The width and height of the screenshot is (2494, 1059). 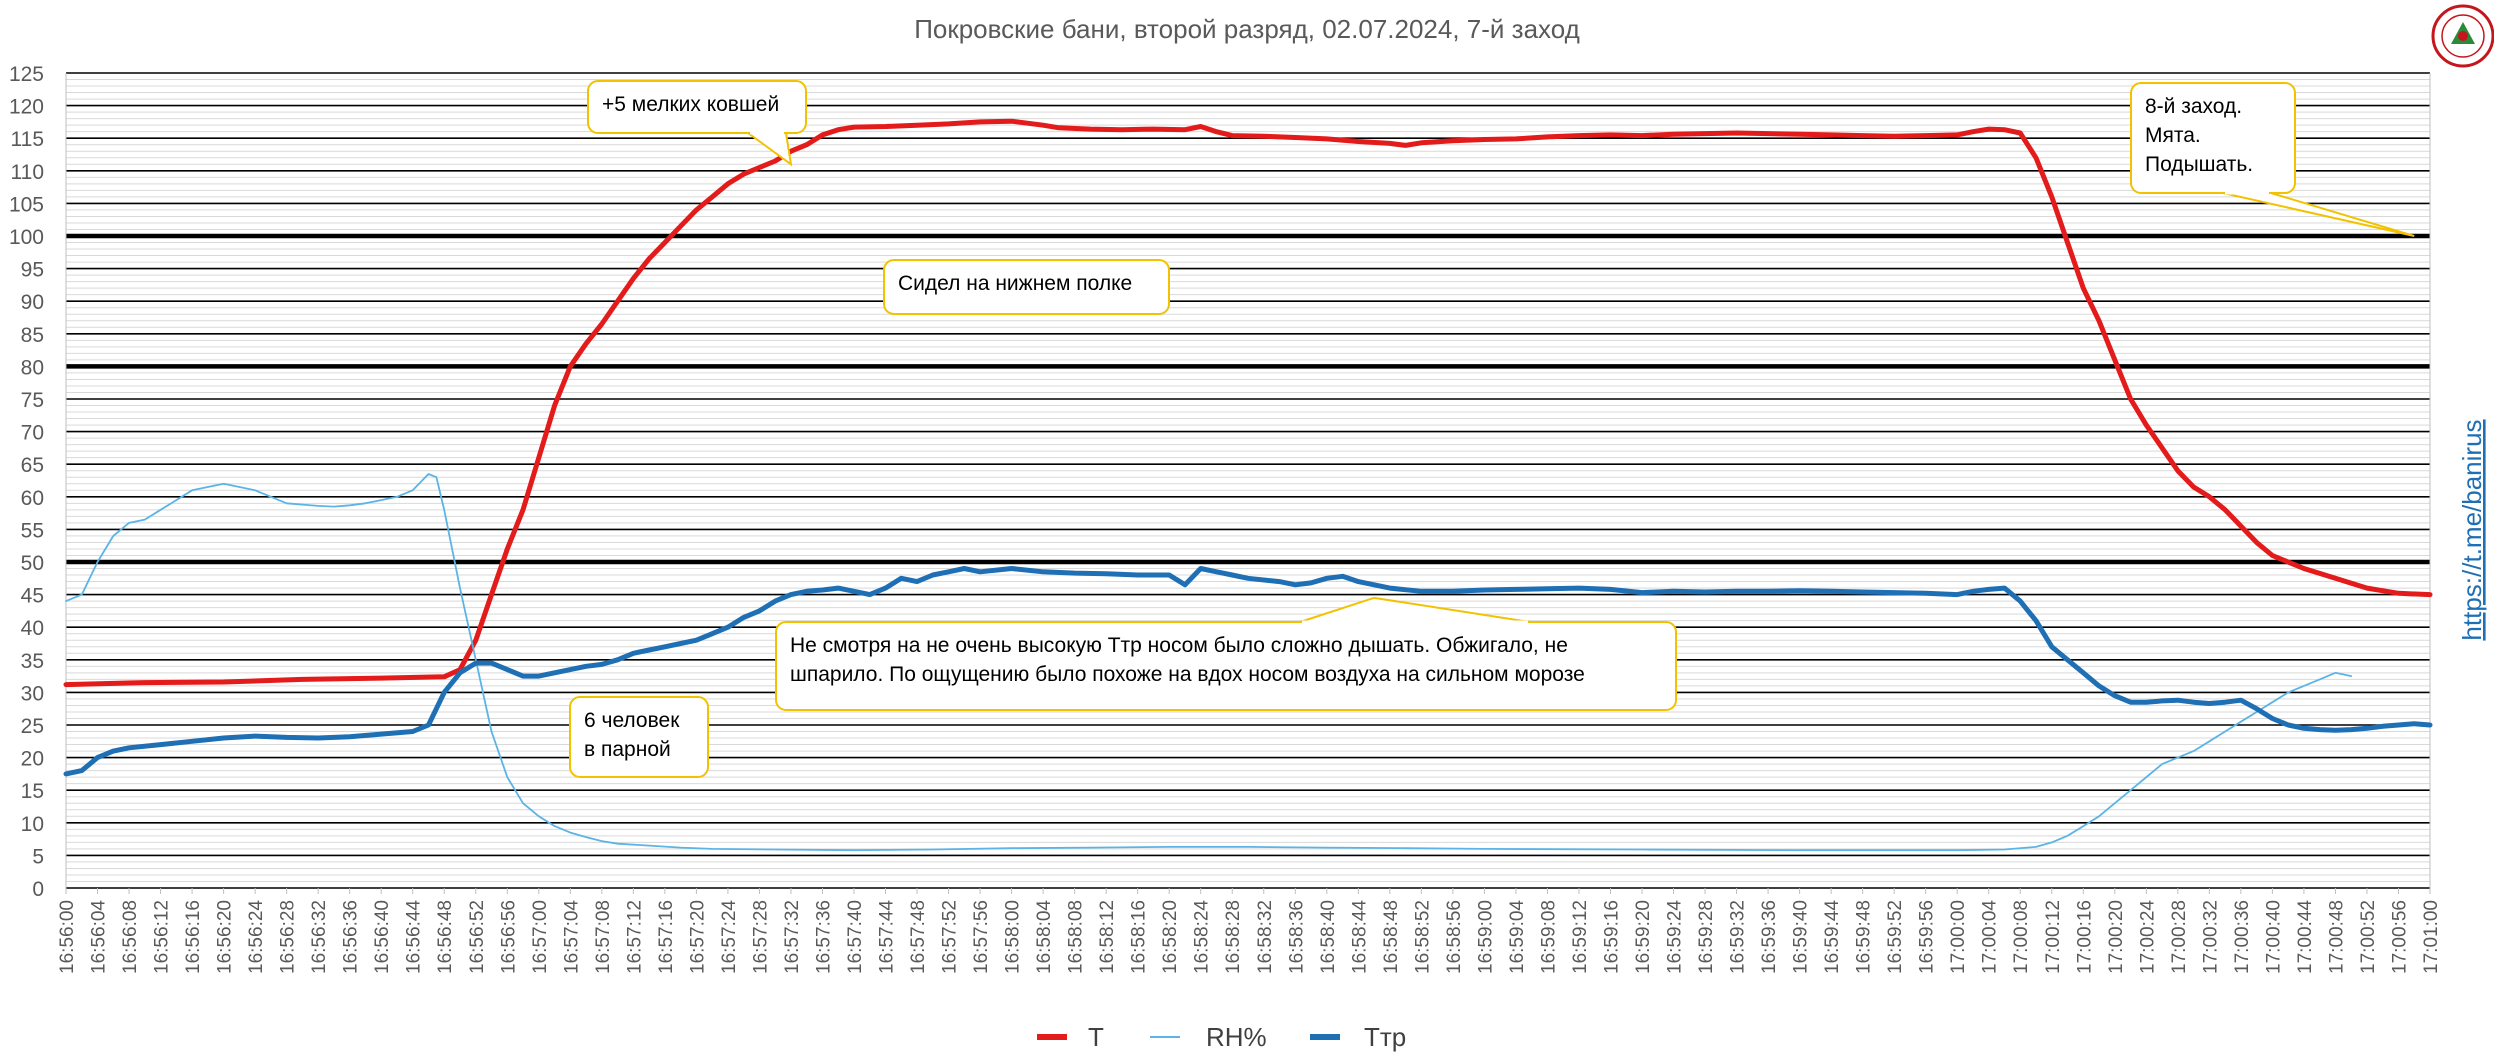 I want to click on y-tick-label: 75, so click(x=32, y=400).